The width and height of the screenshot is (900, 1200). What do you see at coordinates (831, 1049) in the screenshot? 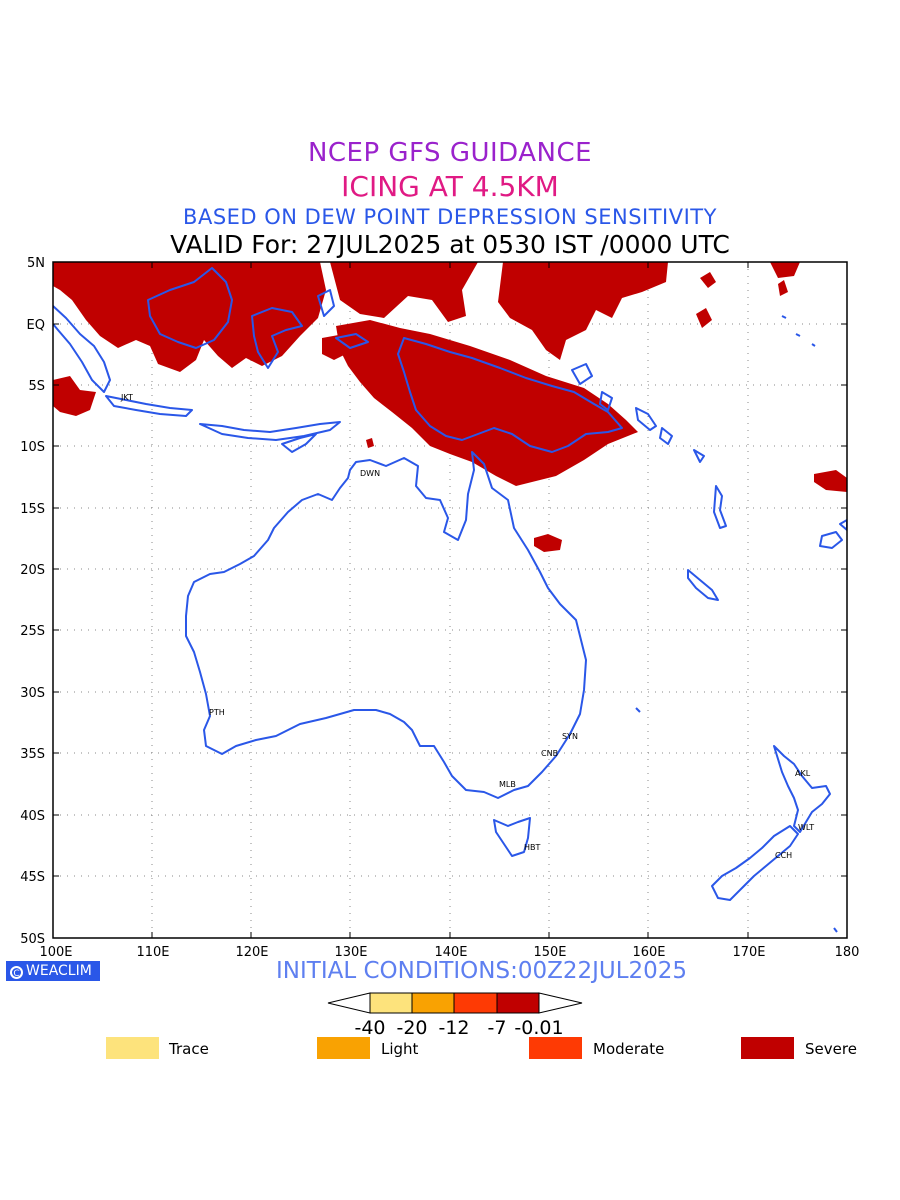
I see `legend-label-severe: Severe` at bounding box center [831, 1049].